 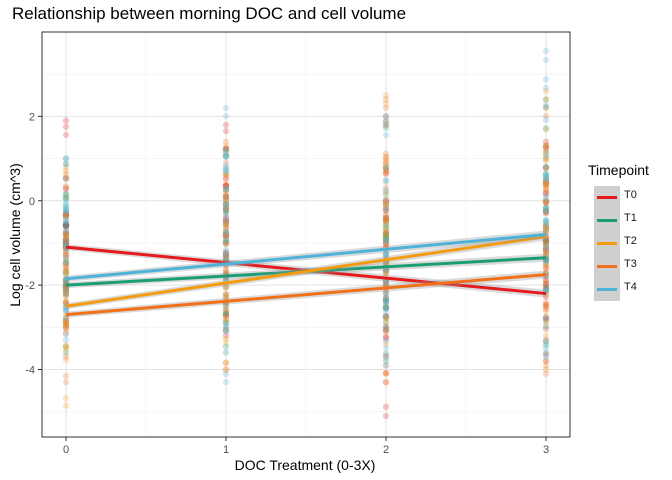 What do you see at coordinates (32, 202) in the screenshot?
I see `y-tick-label: 0` at bounding box center [32, 202].